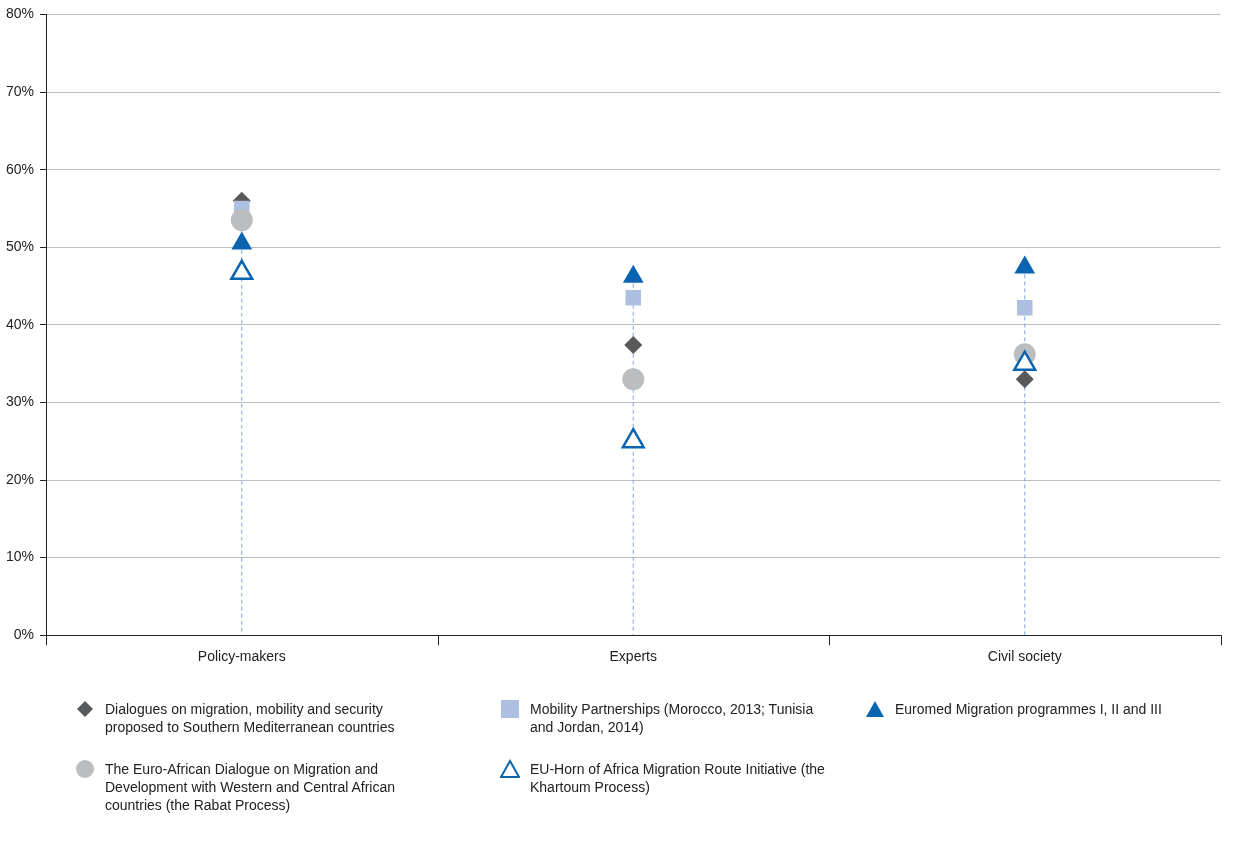  What do you see at coordinates (20, 478) in the screenshot?
I see `y-tick-label: 20%` at bounding box center [20, 478].